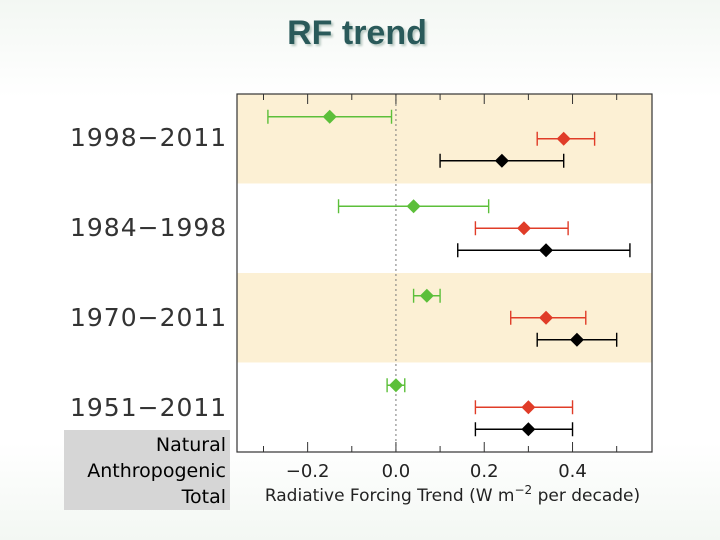 The image size is (720, 540). I want to click on legend: Natural Anthropogenic Total, so click(147, 470).